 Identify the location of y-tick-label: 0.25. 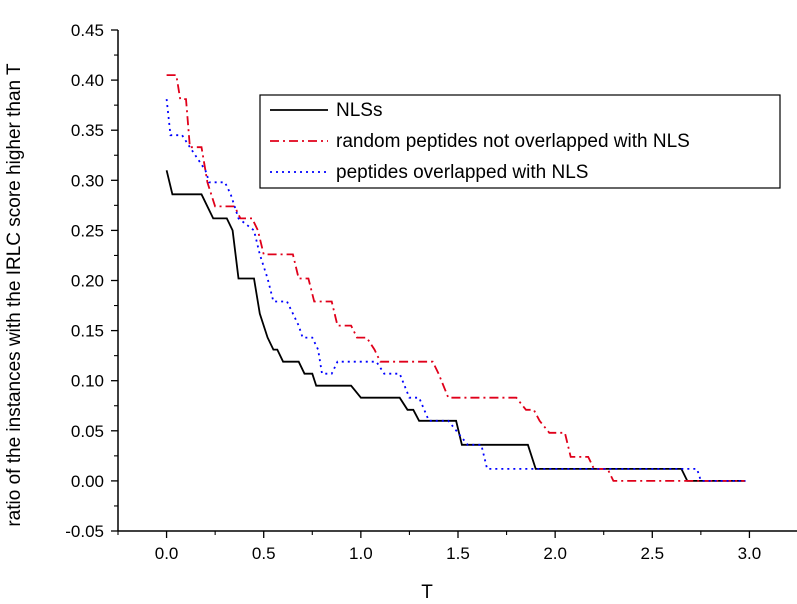
(87, 230).